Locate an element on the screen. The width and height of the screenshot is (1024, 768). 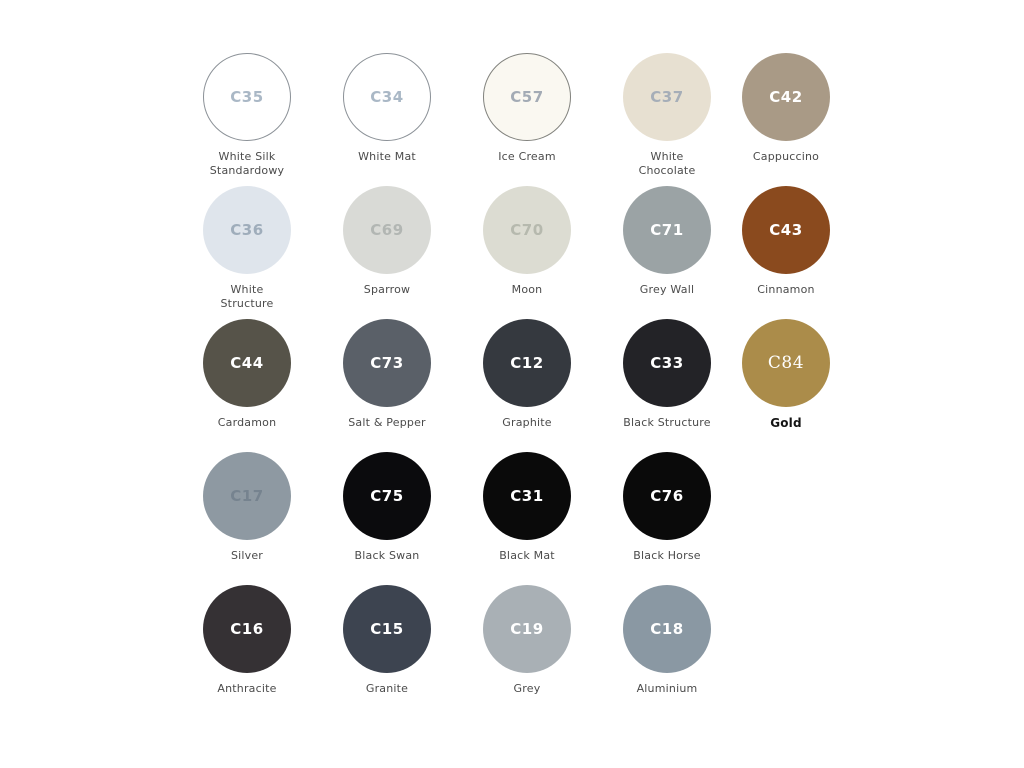
swatch-name-label: Anthracite is located at coordinates (247, 688).